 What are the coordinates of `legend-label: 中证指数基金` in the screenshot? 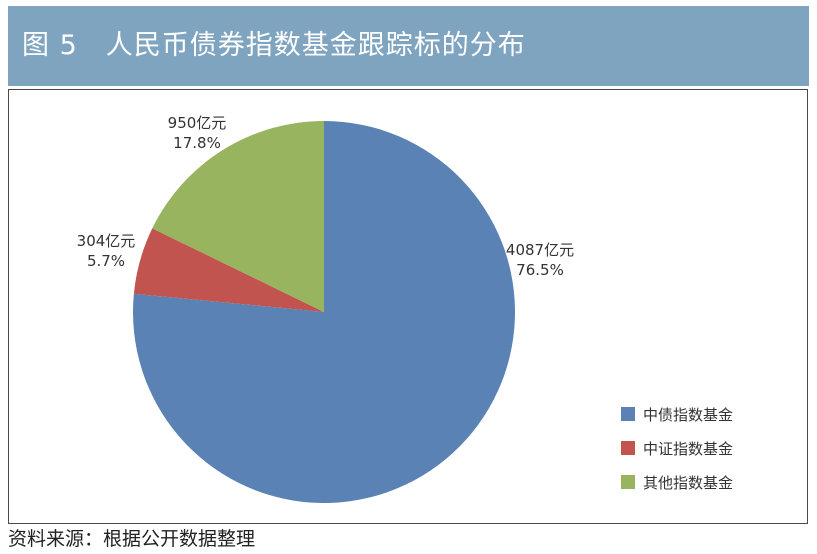 It's located at (688, 448).